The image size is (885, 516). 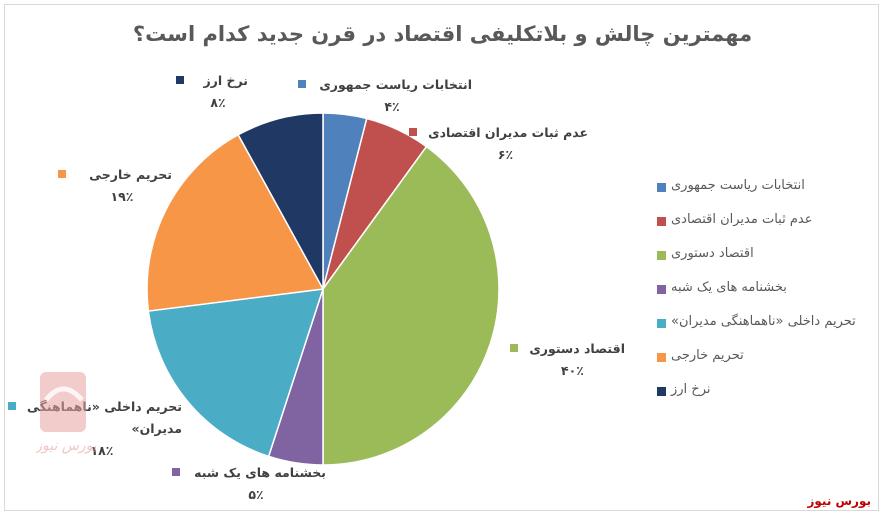 I want to click on legend-item: اقتصاد دستوری, so click(x=757, y=263).